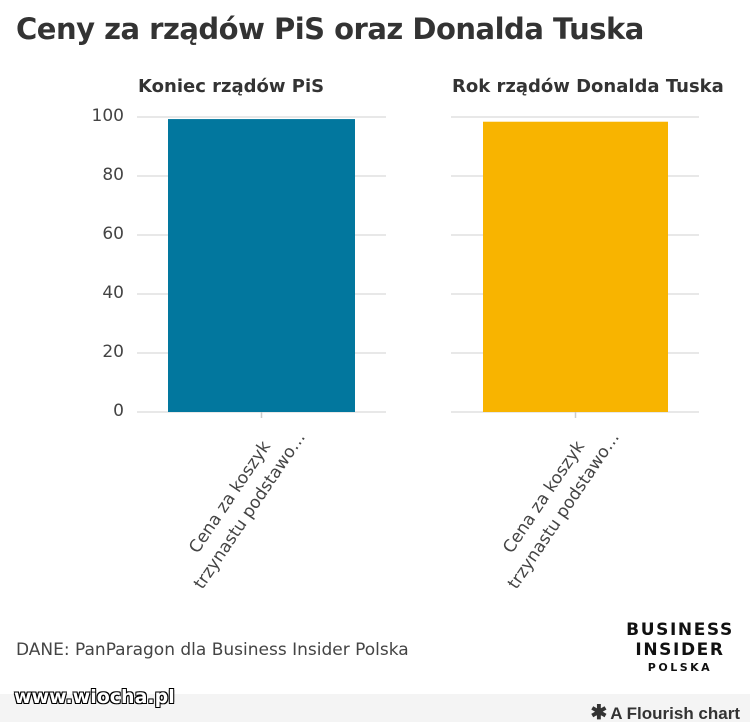  I want to click on y-tick-label: 40, so click(113, 293).